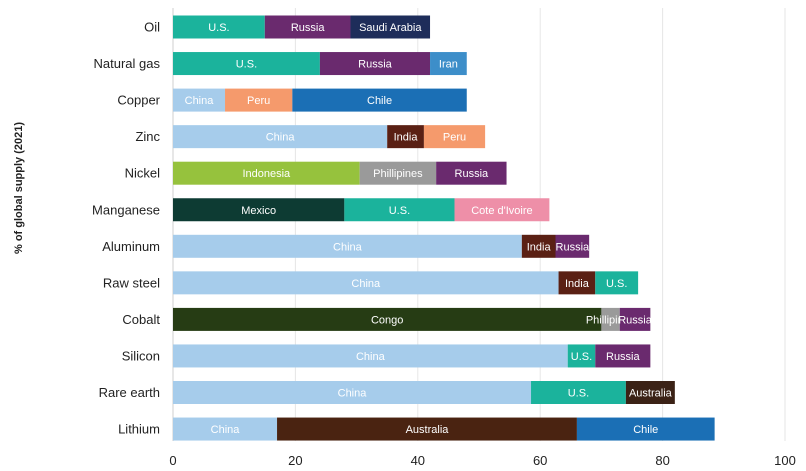 The height and width of the screenshot is (471, 806). Describe the element at coordinates (662, 460) in the screenshot. I see `x-tick-label: 80` at that location.